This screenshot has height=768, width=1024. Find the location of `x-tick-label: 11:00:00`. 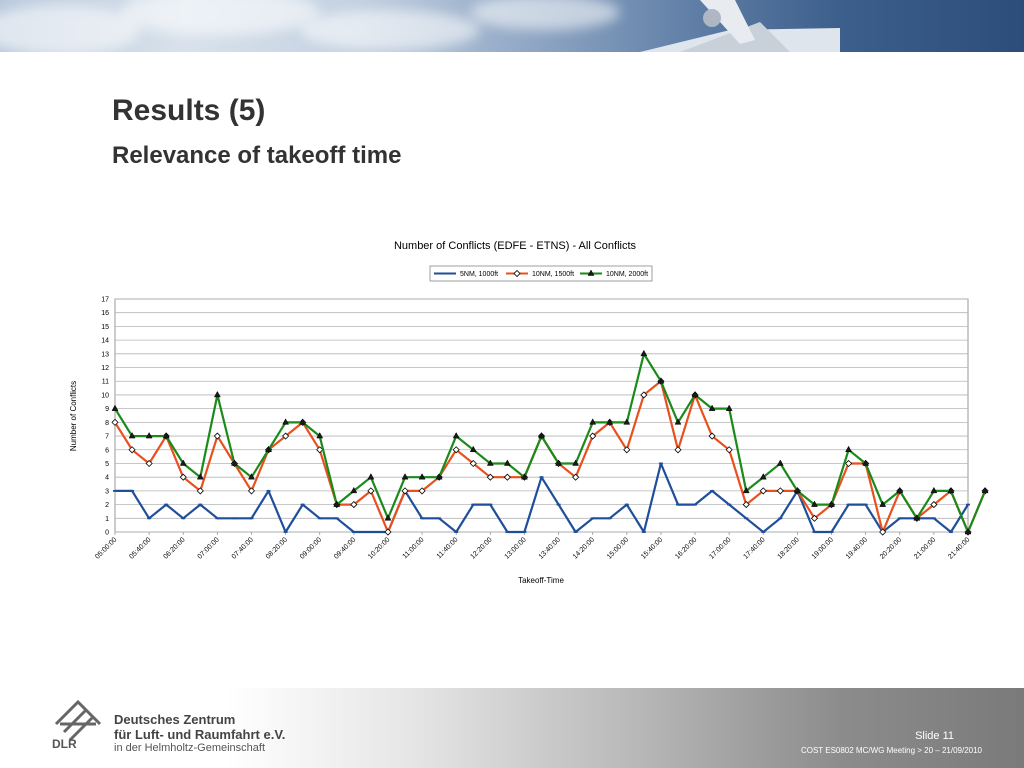

x-tick-label: 11:00:00 is located at coordinates (414, 548).